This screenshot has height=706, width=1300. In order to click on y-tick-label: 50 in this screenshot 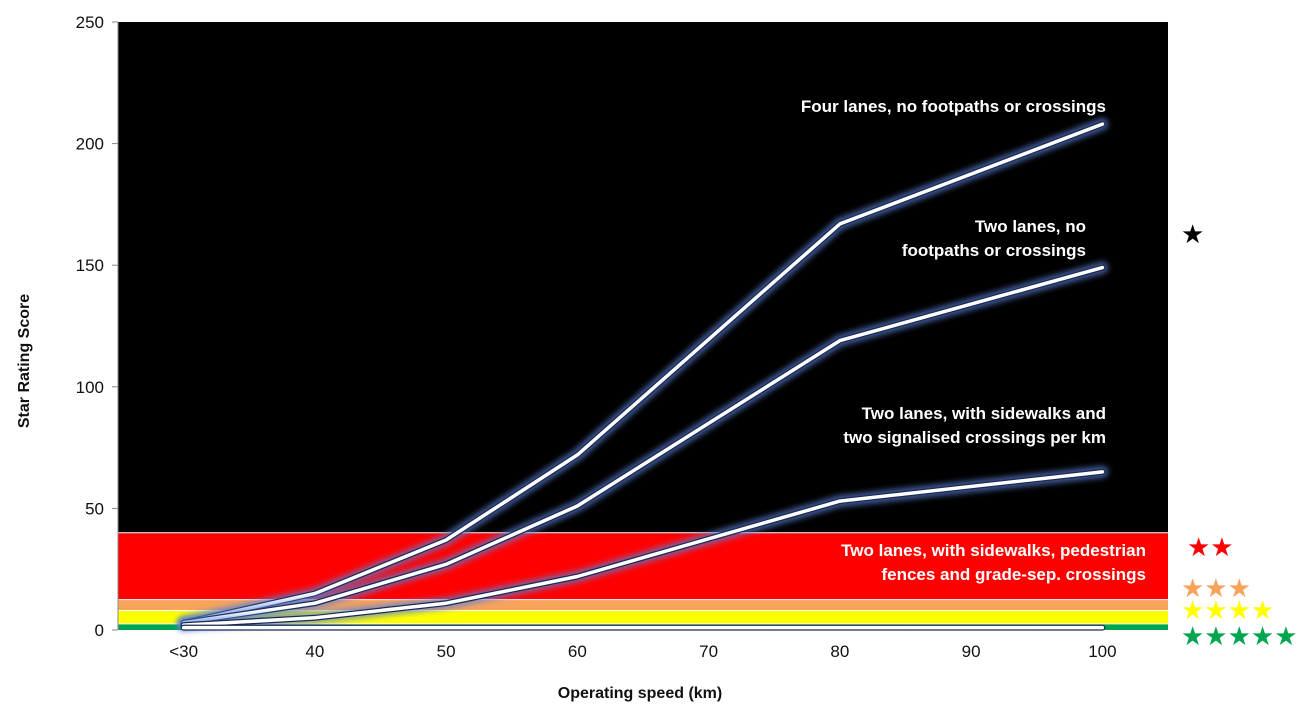, I will do `click(94, 508)`.